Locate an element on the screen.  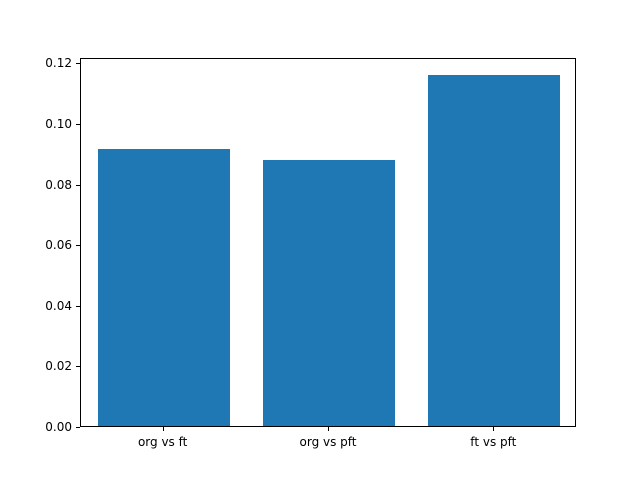
x-tick-label-org-vs-ft: org vs ft is located at coordinates (162, 442).